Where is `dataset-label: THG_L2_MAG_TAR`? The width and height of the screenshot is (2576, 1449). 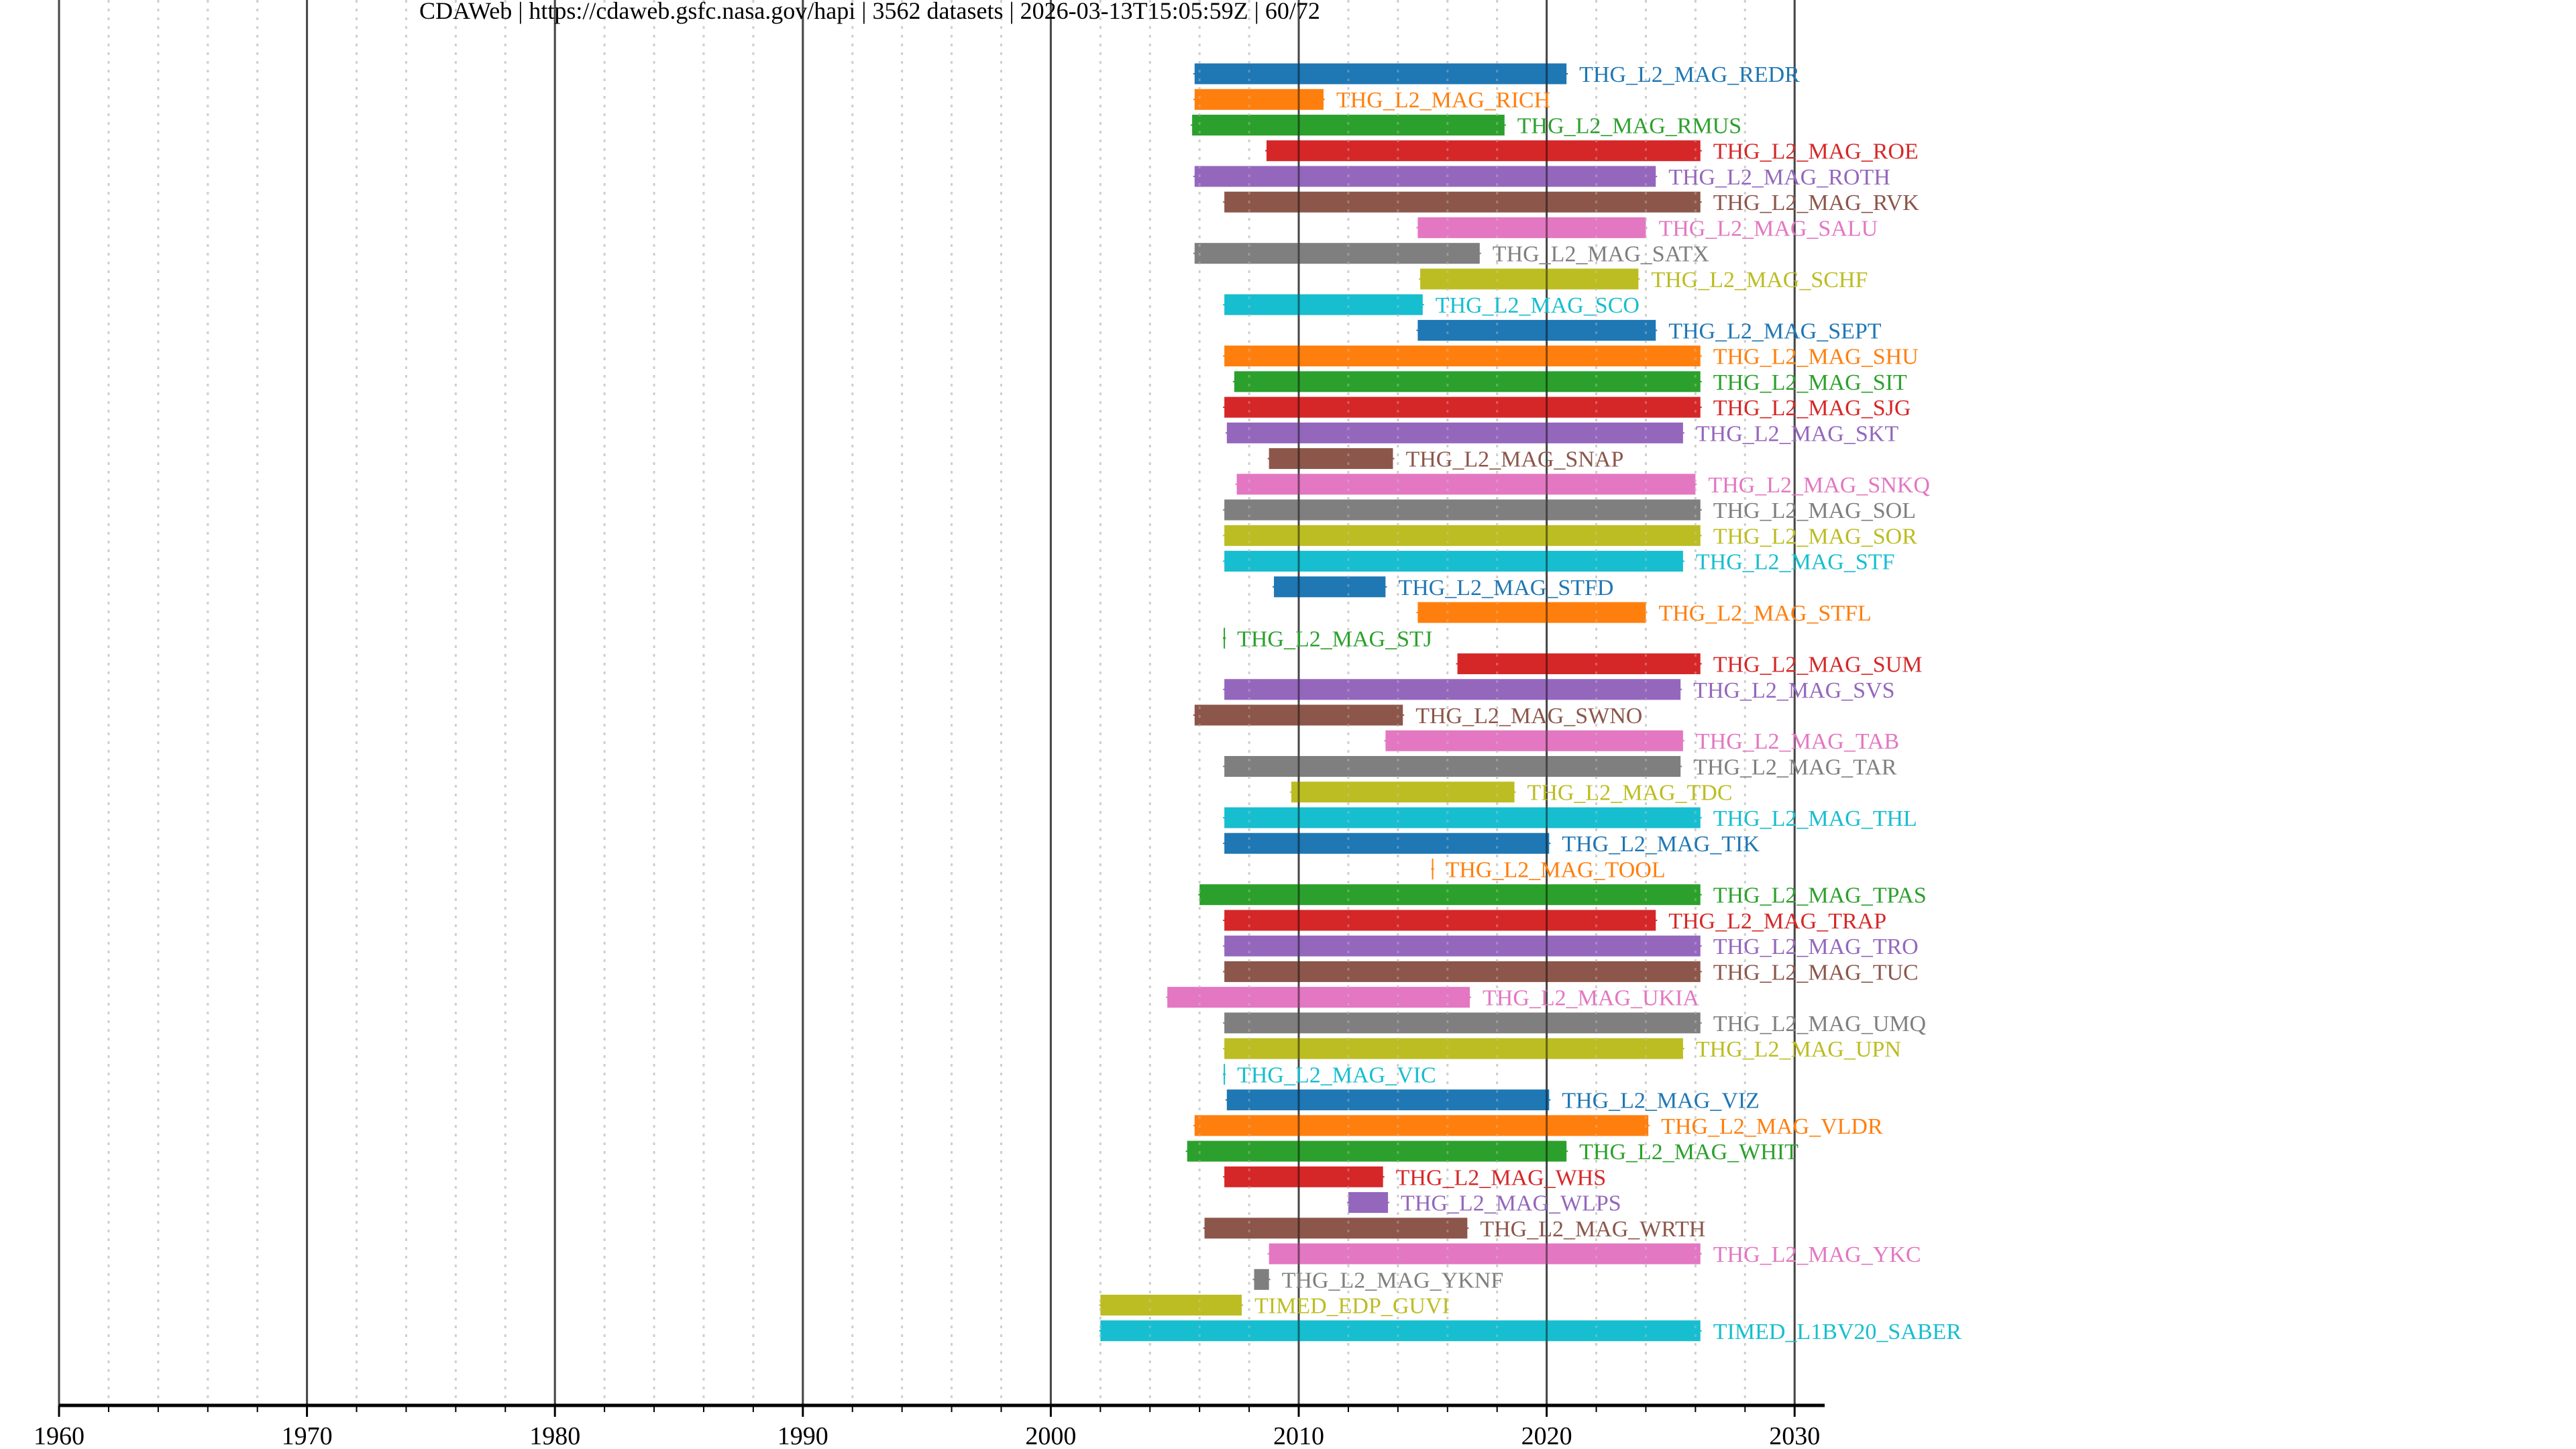 dataset-label: THG_L2_MAG_TAR is located at coordinates (1795, 767).